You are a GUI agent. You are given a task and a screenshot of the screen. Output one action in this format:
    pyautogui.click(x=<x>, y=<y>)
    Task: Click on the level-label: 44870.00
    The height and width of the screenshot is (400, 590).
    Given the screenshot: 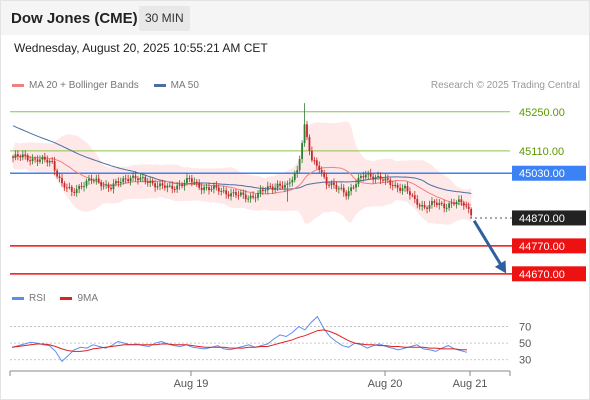 What is the action you would take?
    pyautogui.click(x=542, y=219)
    